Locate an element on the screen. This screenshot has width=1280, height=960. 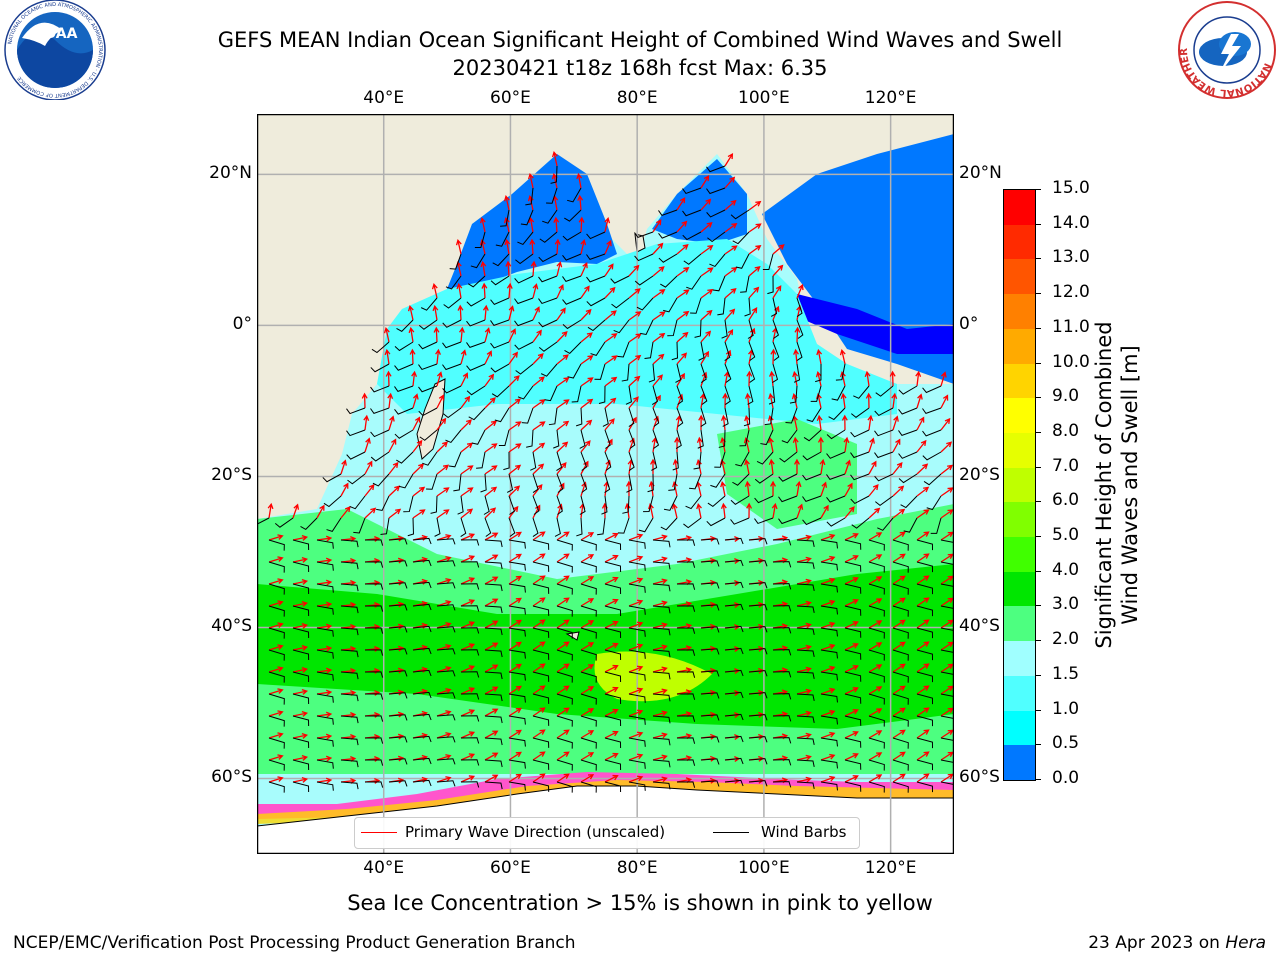
colorbar-tick-label: 1.5 is located at coordinates (1066, 673).